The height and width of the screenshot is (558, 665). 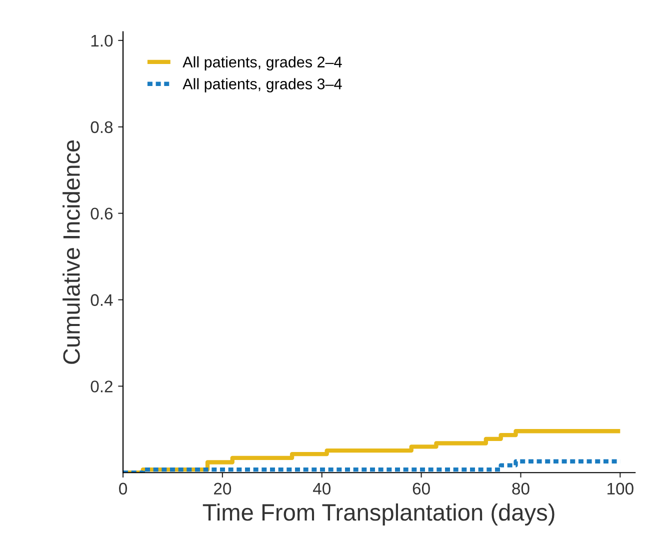 I want to click on x-tick-label: 80, so click(x=521, y=488).